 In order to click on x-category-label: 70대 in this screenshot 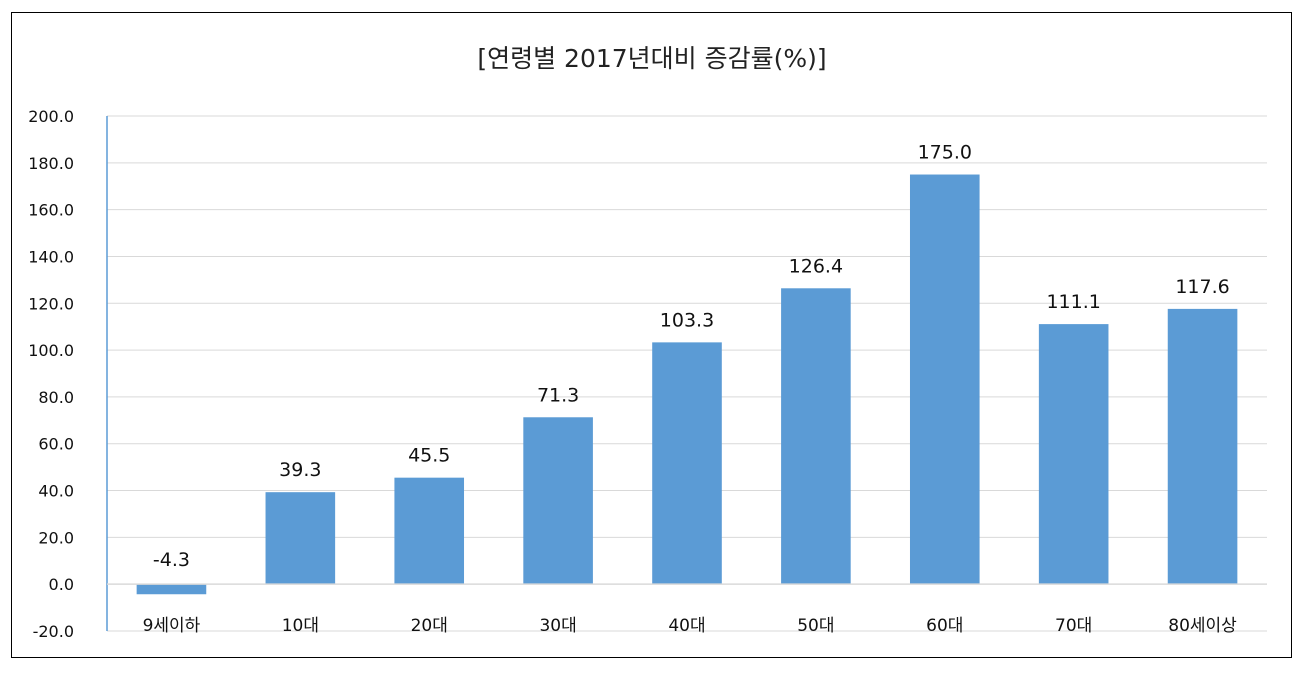, I will do `click(1073, 626)`.